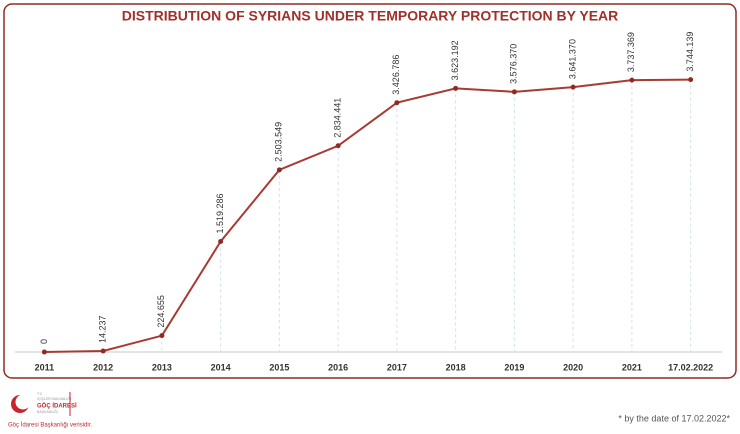 This screenshot has height=434, width=740. What do you see at coordinates (674, 418) in the screenshot?
I see `footnote: * by the date of 17.02.2022*` at bounding box center [674, 418].